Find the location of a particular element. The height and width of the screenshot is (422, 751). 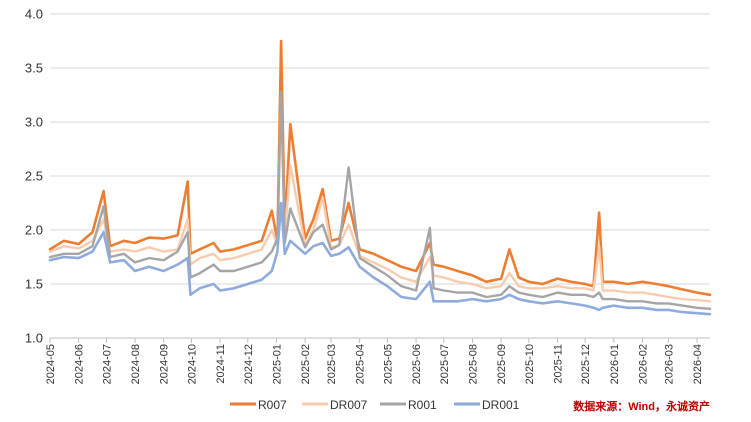

legend-label-r007: R007 is located at coordinates (272, 405).